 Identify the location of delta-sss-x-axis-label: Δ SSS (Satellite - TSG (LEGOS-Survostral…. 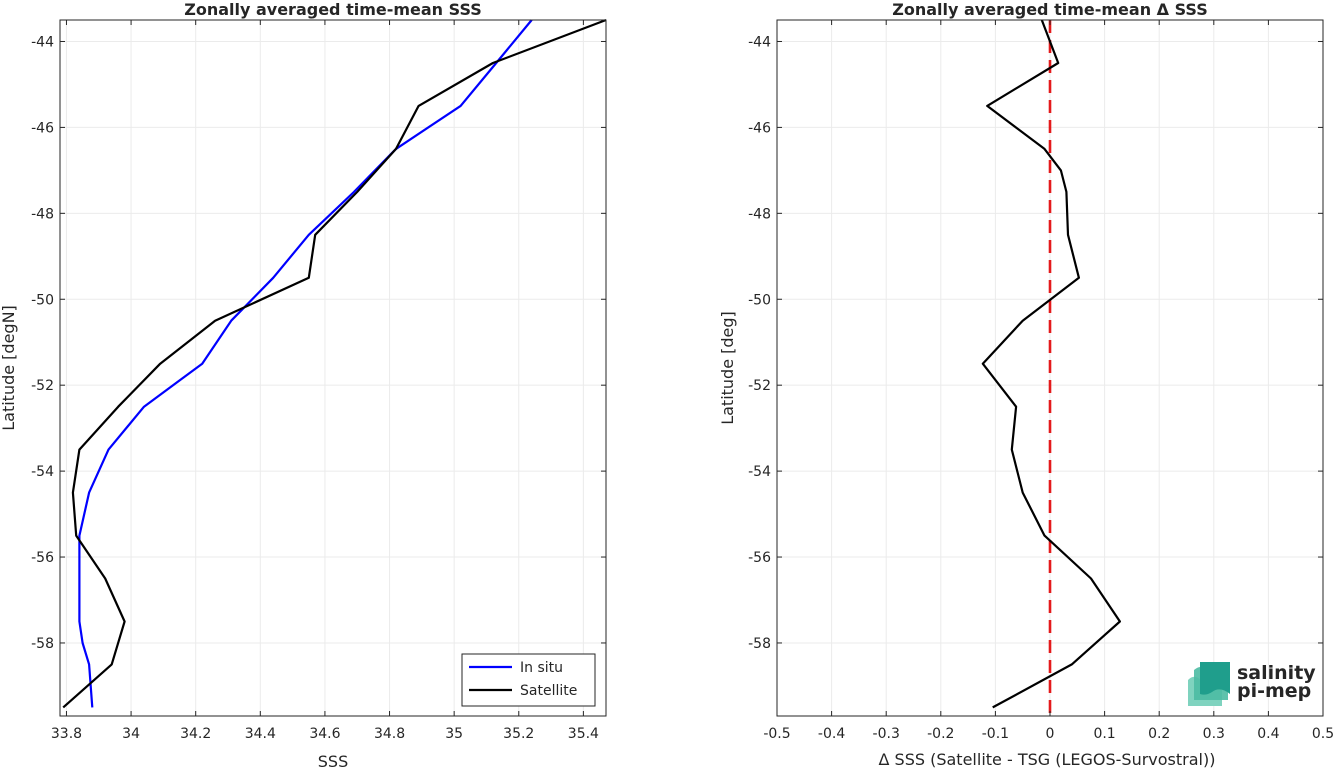
(1047, 759).